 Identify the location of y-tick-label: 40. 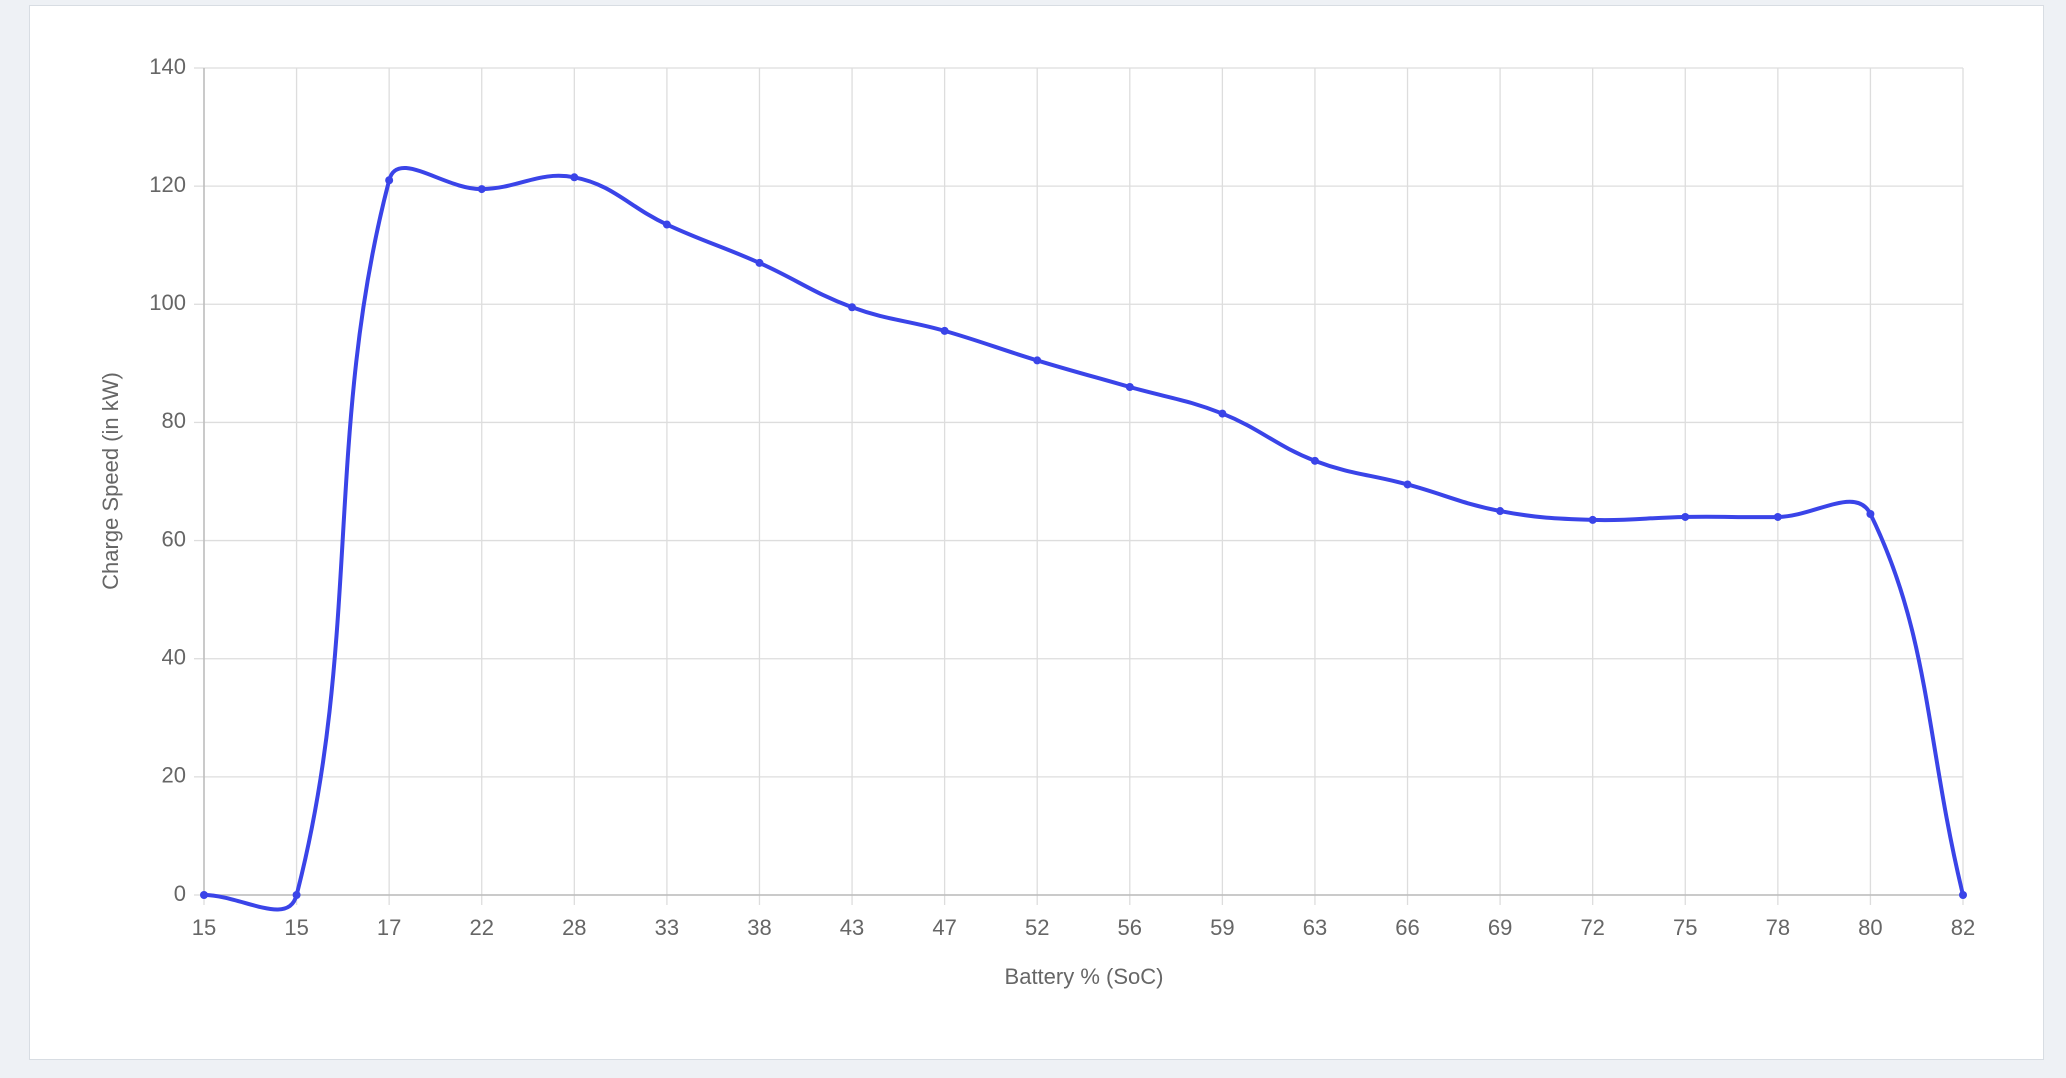
(174, 657).